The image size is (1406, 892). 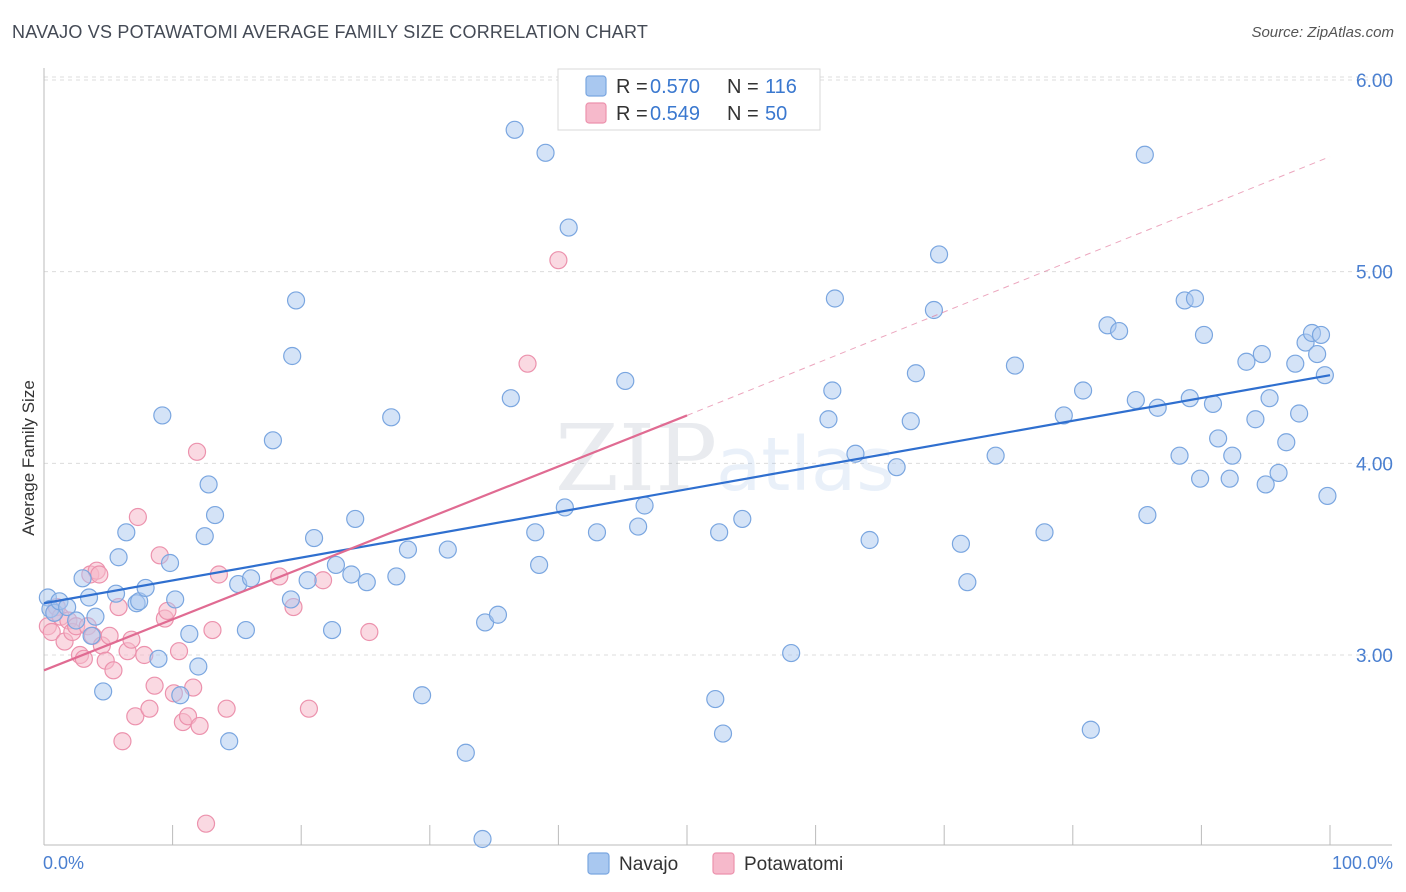 What do you see at coordinates (675, 114) in the screenshot?
I see `legend-r-value-potawatomi: 0.549` at bounding box center [675, 114].